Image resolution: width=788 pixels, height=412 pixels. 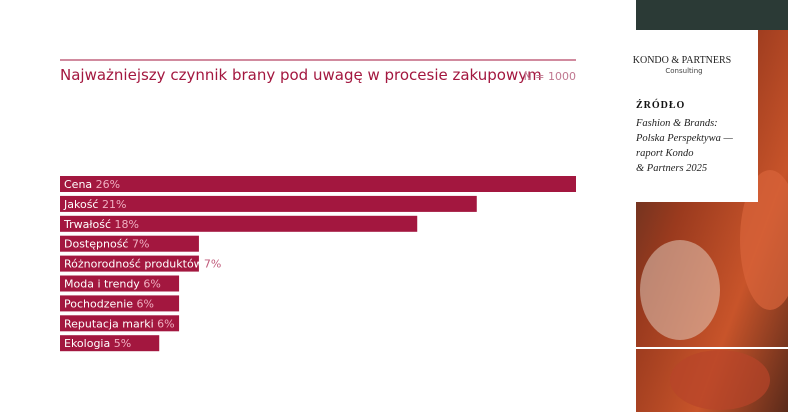 I want to click on category-label: Różnorodność produktów, so click(x=133, y=264).